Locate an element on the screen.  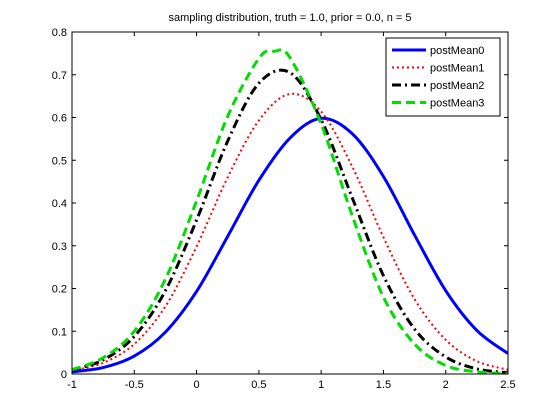
y-tick-label: 0.3 is located at coordinates (59, 247).